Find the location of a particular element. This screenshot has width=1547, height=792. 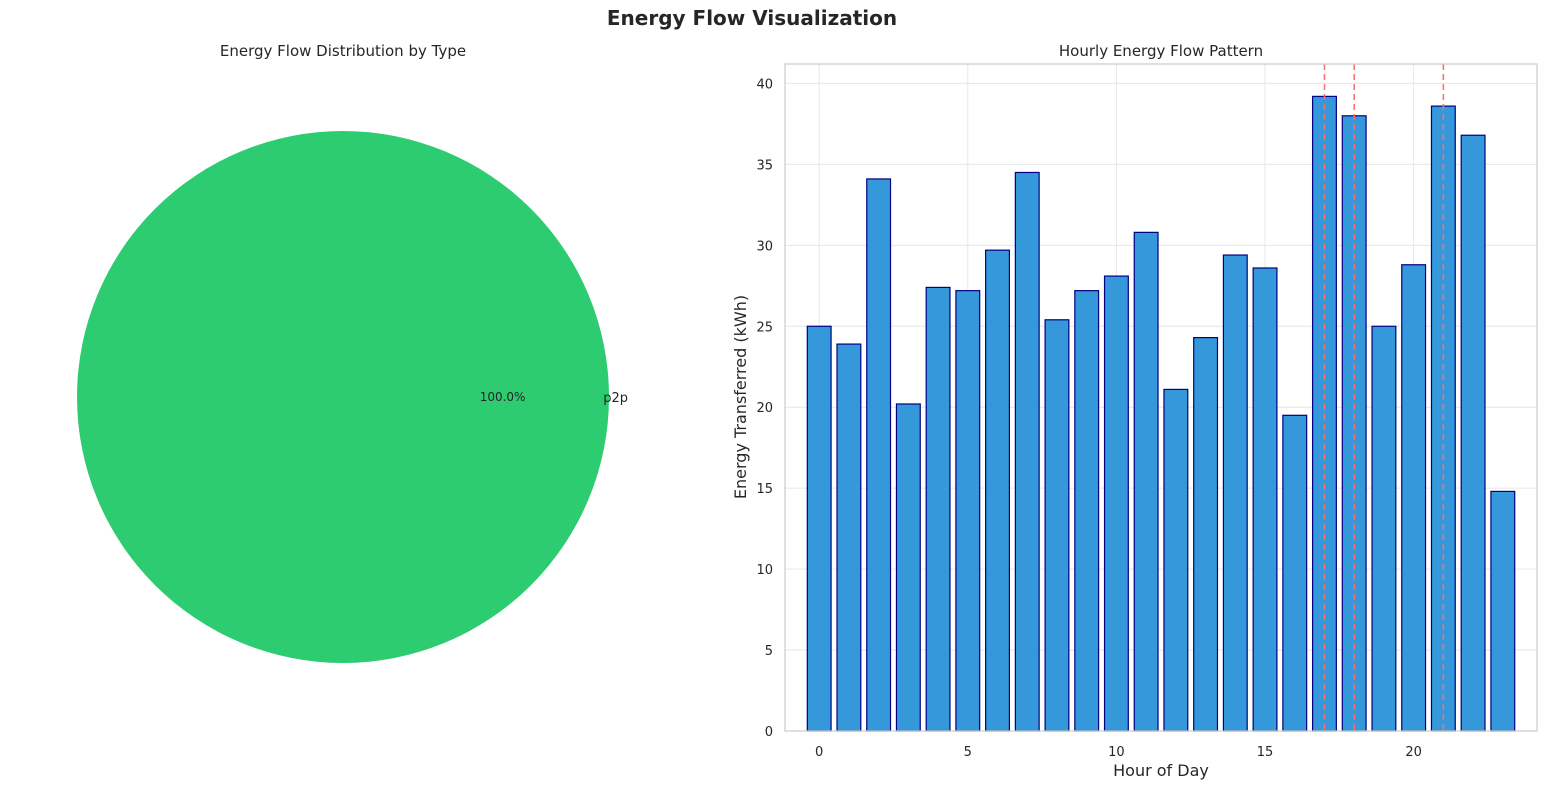

bar-chart-peak-lines is located at coordinates (1384, 397).